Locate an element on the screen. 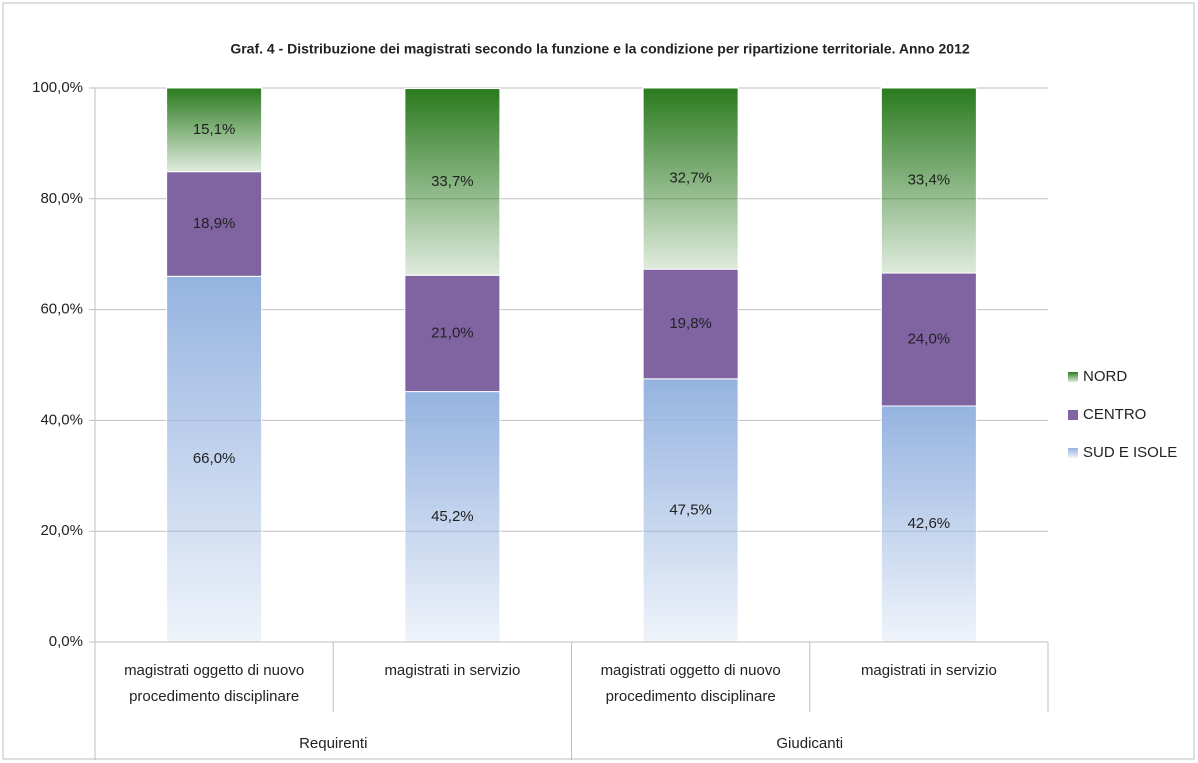 The image size is (1198, 763). value-label: 32,7% is located at coordinates (690, 178).